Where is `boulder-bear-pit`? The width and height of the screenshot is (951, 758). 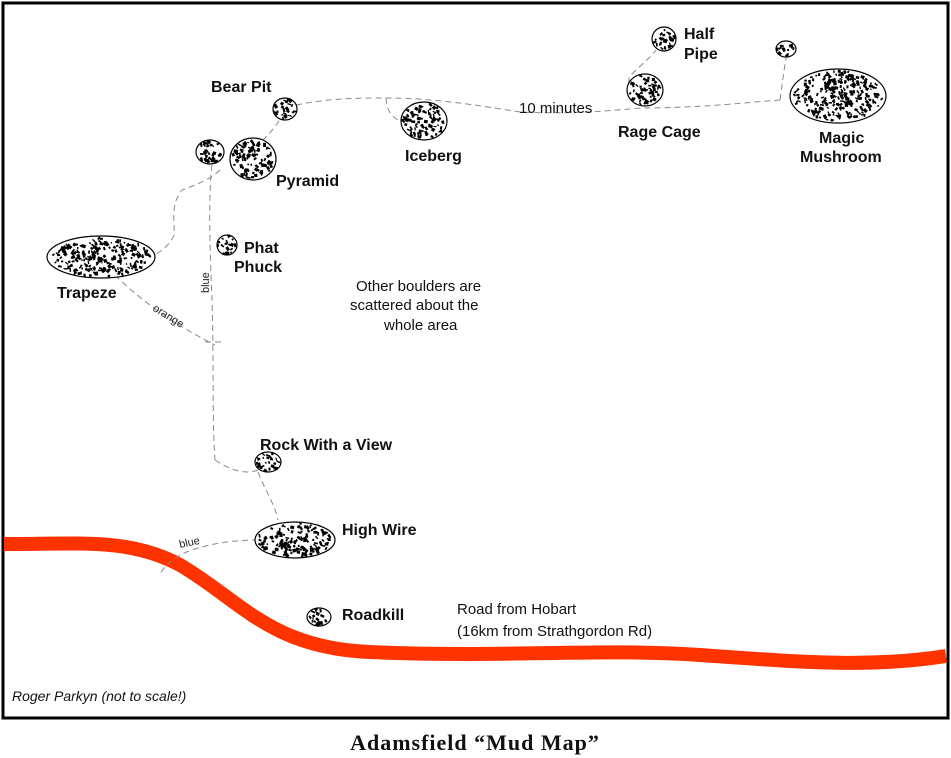
boulder-bear-pit is located at coordinates (285, 109).